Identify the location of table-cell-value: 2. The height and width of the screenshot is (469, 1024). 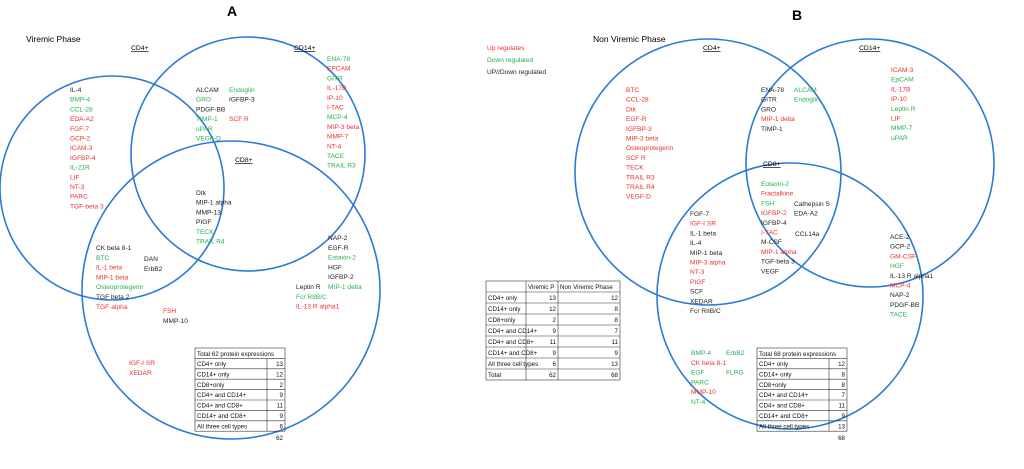
(282, 385).